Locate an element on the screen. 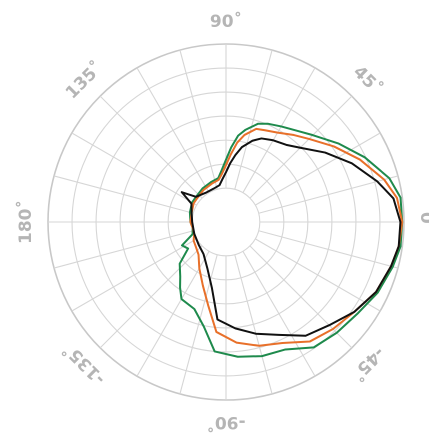 This screenshot has height=439, width=429. angle-tick-label: 0˚ is located at coordinates (422, 222).